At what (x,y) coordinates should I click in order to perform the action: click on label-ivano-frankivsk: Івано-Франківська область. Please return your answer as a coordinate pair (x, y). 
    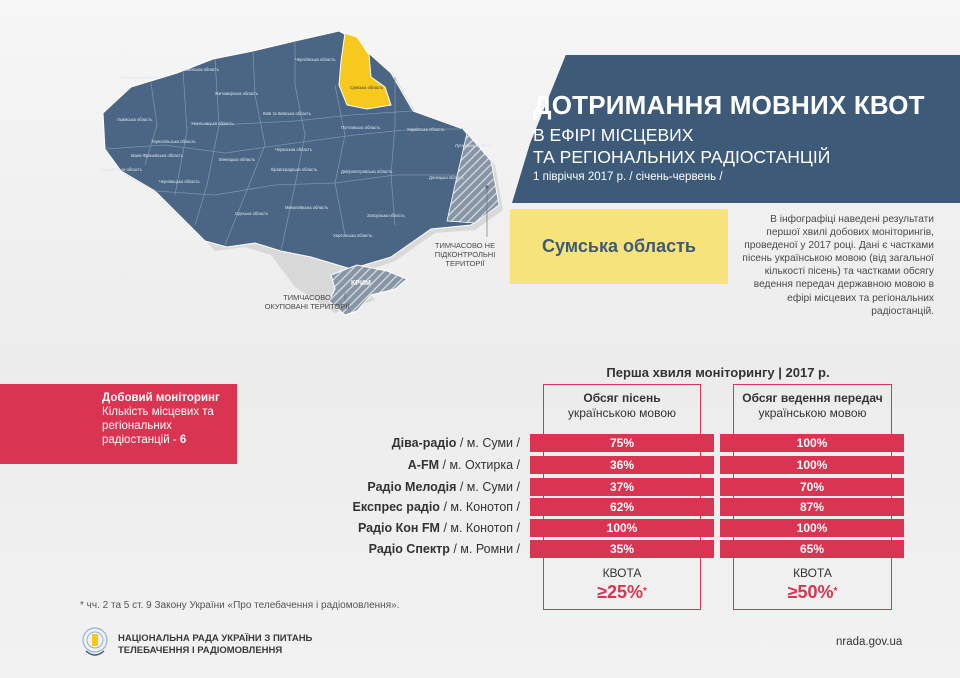
    Looking at the image, I should click on (157, 155).